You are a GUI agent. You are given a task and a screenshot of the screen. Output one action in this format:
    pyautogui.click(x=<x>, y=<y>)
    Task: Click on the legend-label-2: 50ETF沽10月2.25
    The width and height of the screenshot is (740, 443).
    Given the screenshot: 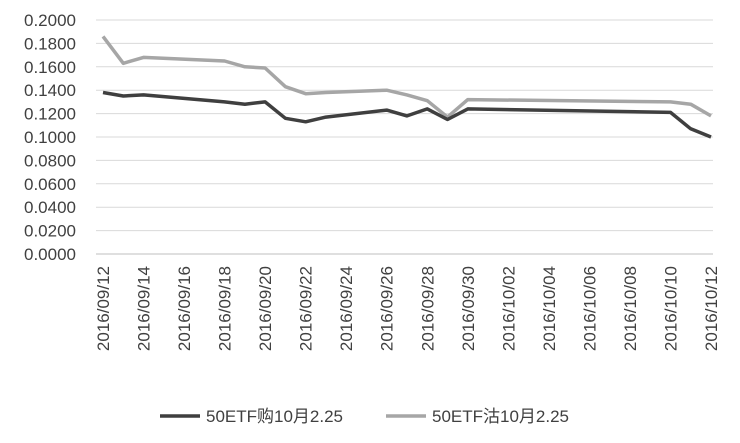 What is the action you would take?
    pyautogui.click(x=500, y=416)
    